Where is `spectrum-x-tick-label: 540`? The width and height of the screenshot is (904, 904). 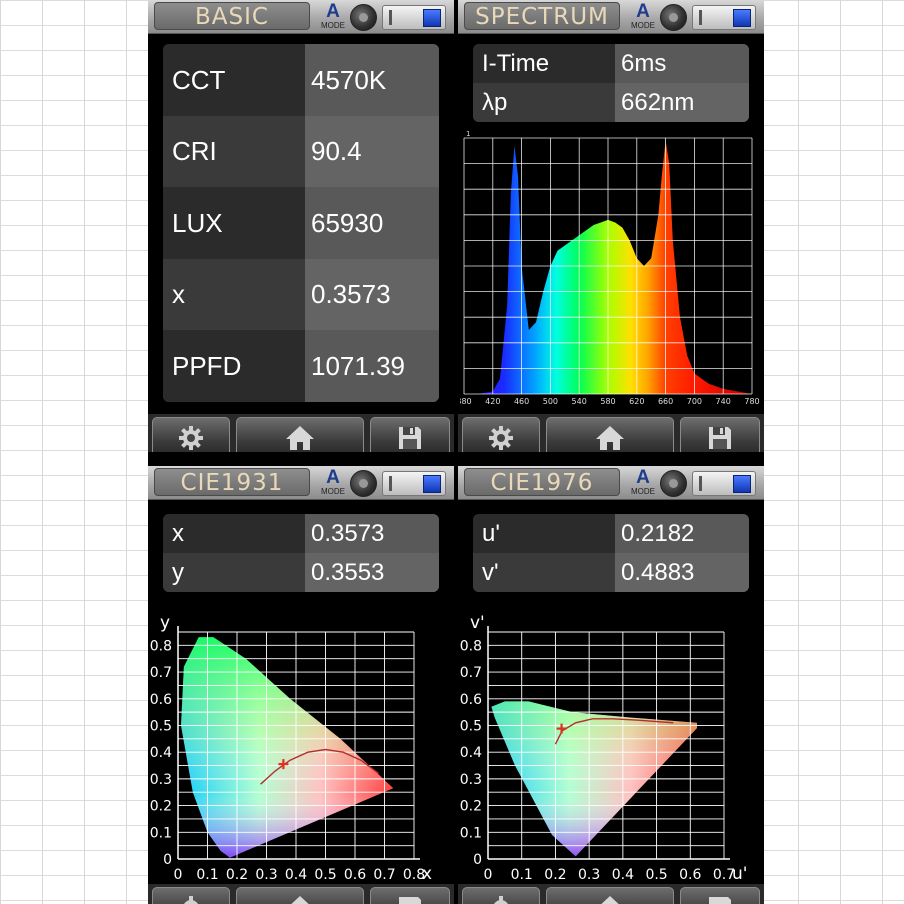 spectrum-x-tick-label: 540 is located at coordinates (579, 401).